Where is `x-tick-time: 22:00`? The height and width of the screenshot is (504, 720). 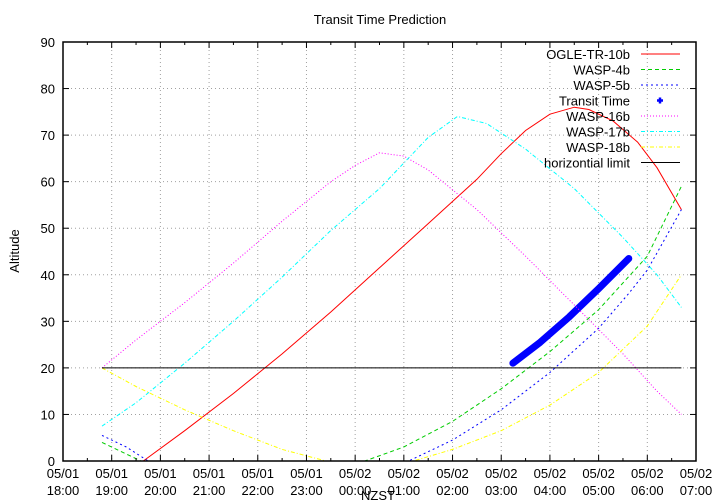 x-tick-time: 22:00 is located at coordinates (257, 490).